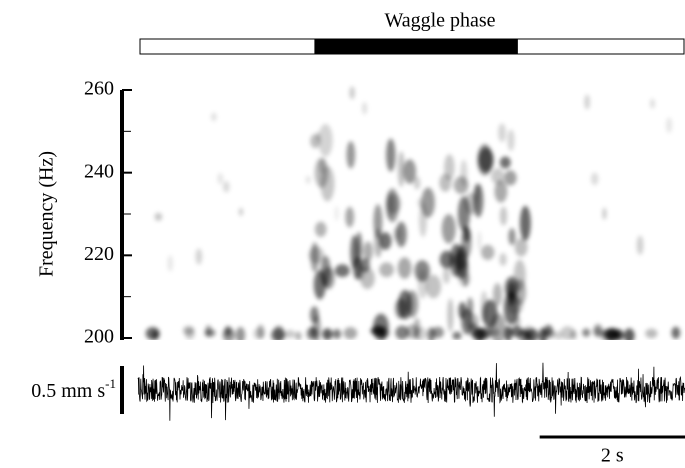  I want to click on y-tick-label: 220, so click(99, 254).